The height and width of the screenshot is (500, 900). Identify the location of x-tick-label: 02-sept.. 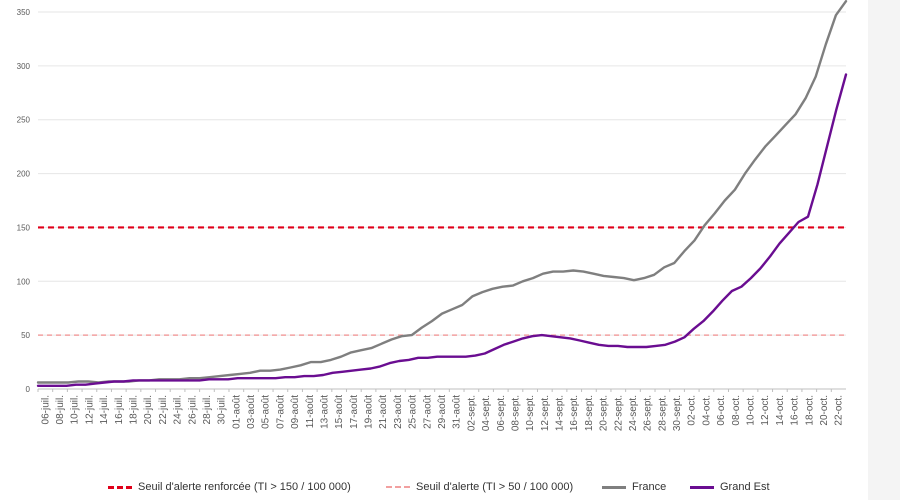
(471, 413).